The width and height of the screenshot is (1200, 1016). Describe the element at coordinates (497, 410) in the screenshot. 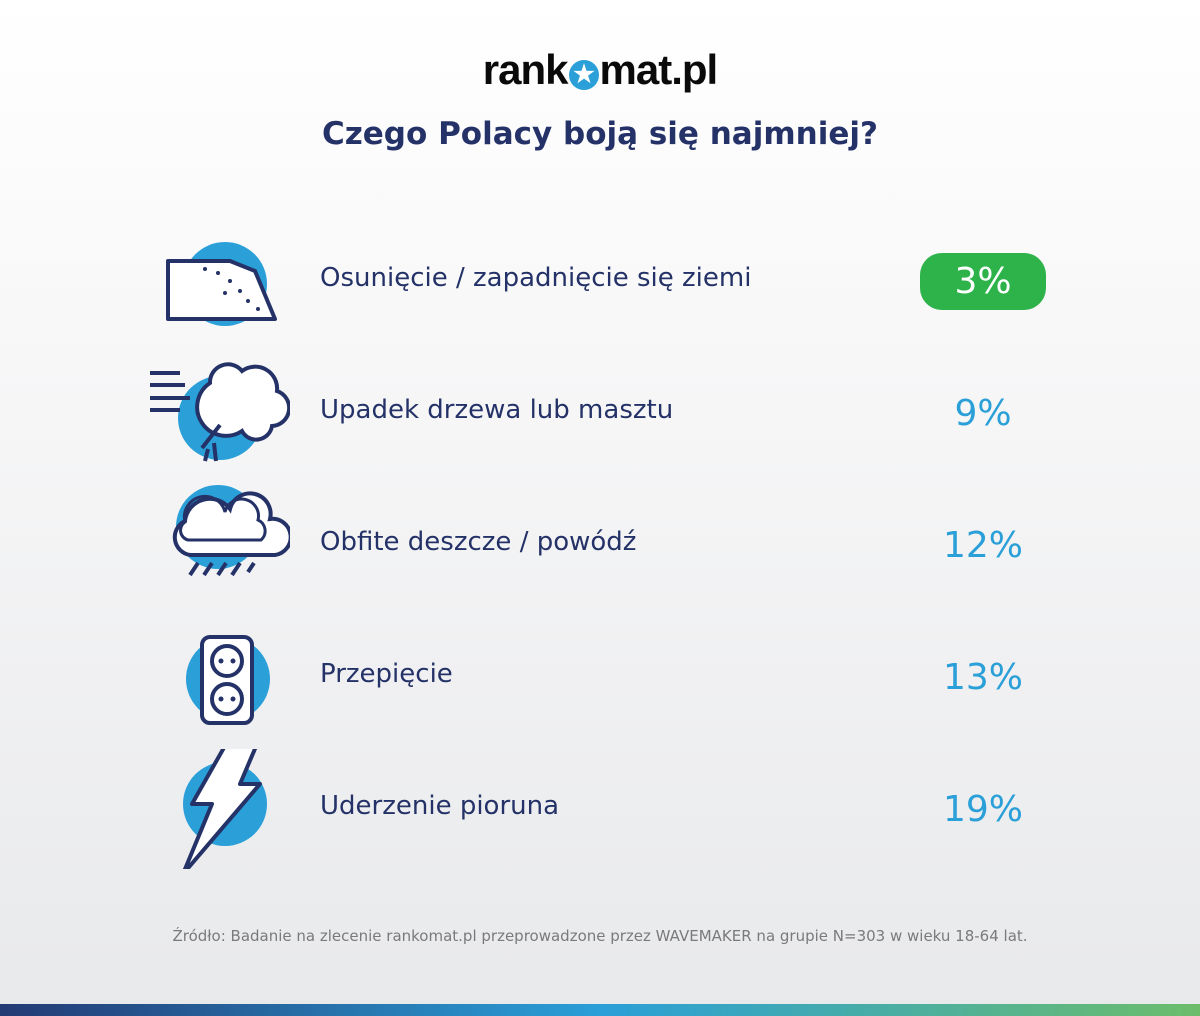

I see `category-label: Upadek drzewa lub masztu` at that location.